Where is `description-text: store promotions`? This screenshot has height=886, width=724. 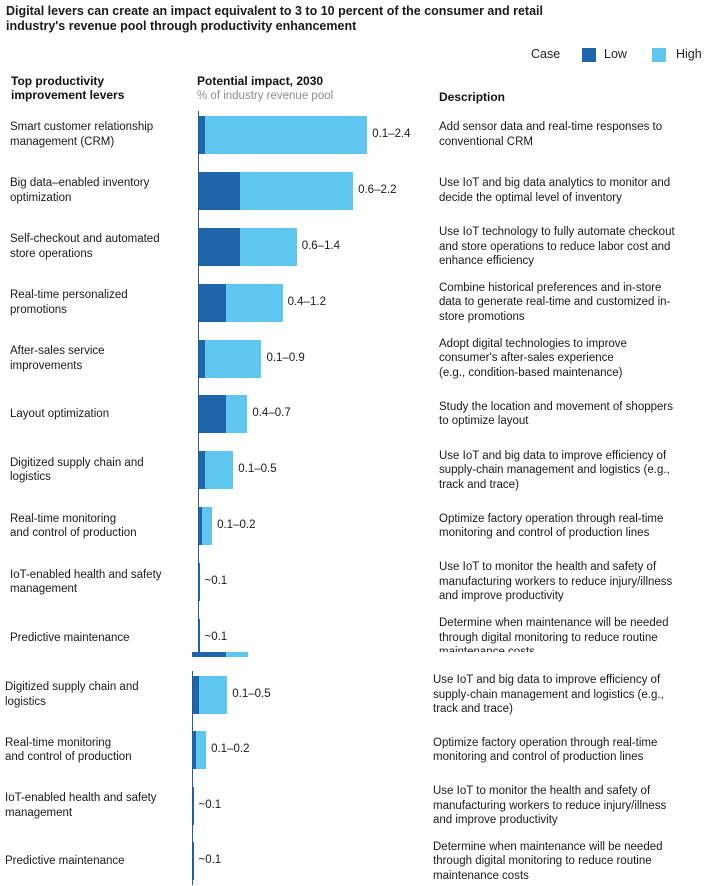
description-text: store promotions is located at coordinates (482, 316).